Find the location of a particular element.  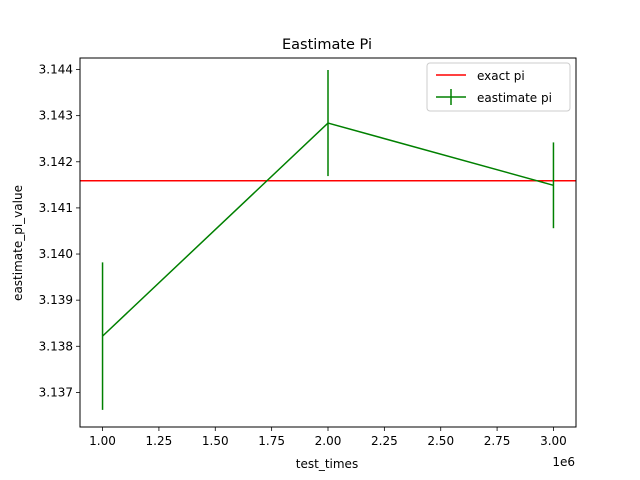

x-tick-label: 3.00 is located at coordinates (553, 441).